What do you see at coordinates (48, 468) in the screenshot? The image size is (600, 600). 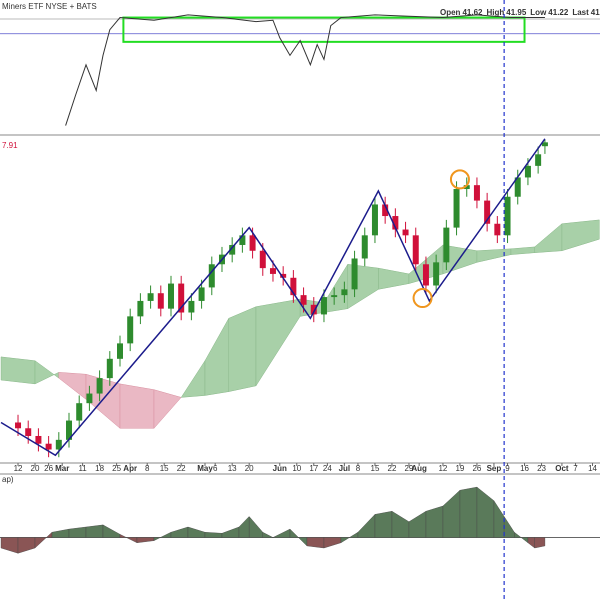 I see `x-tick-label: 26` at bounding box center [48, 468].